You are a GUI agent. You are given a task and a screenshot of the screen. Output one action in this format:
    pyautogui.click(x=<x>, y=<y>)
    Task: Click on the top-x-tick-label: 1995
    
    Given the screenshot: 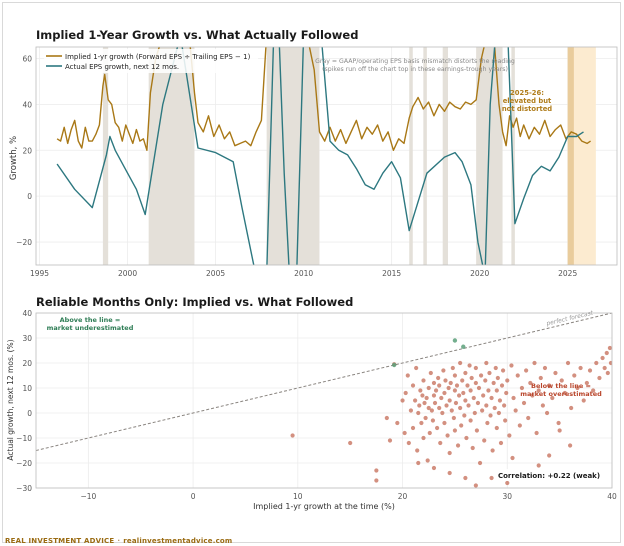 What is the action you would take?
    pyautogui.click(x=39, y=273)
    